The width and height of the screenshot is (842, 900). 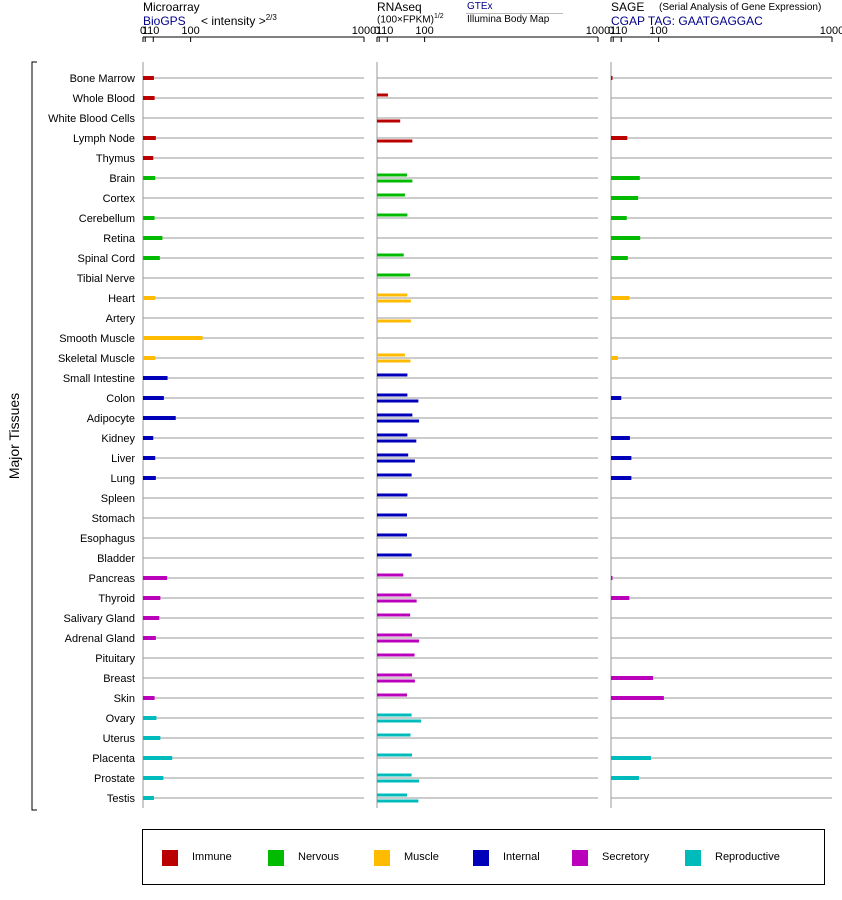 What do you see at coordinates (99, 619) in the screenshot?
I see `tissue-label-salivary-gland: Salivary Gland` at bounding box center [99, 619].